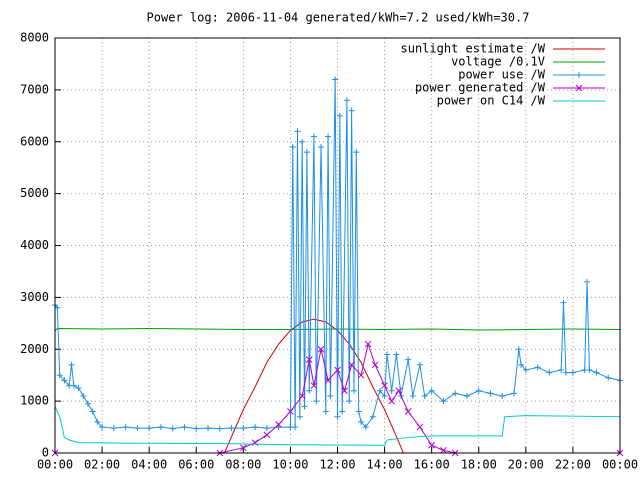 This screenshot has height=480, width=640. What do you see at coordinates (526, 465) in the screenshot?
I see `x-tick-label: 20:00` at bounding box center [526, 465].